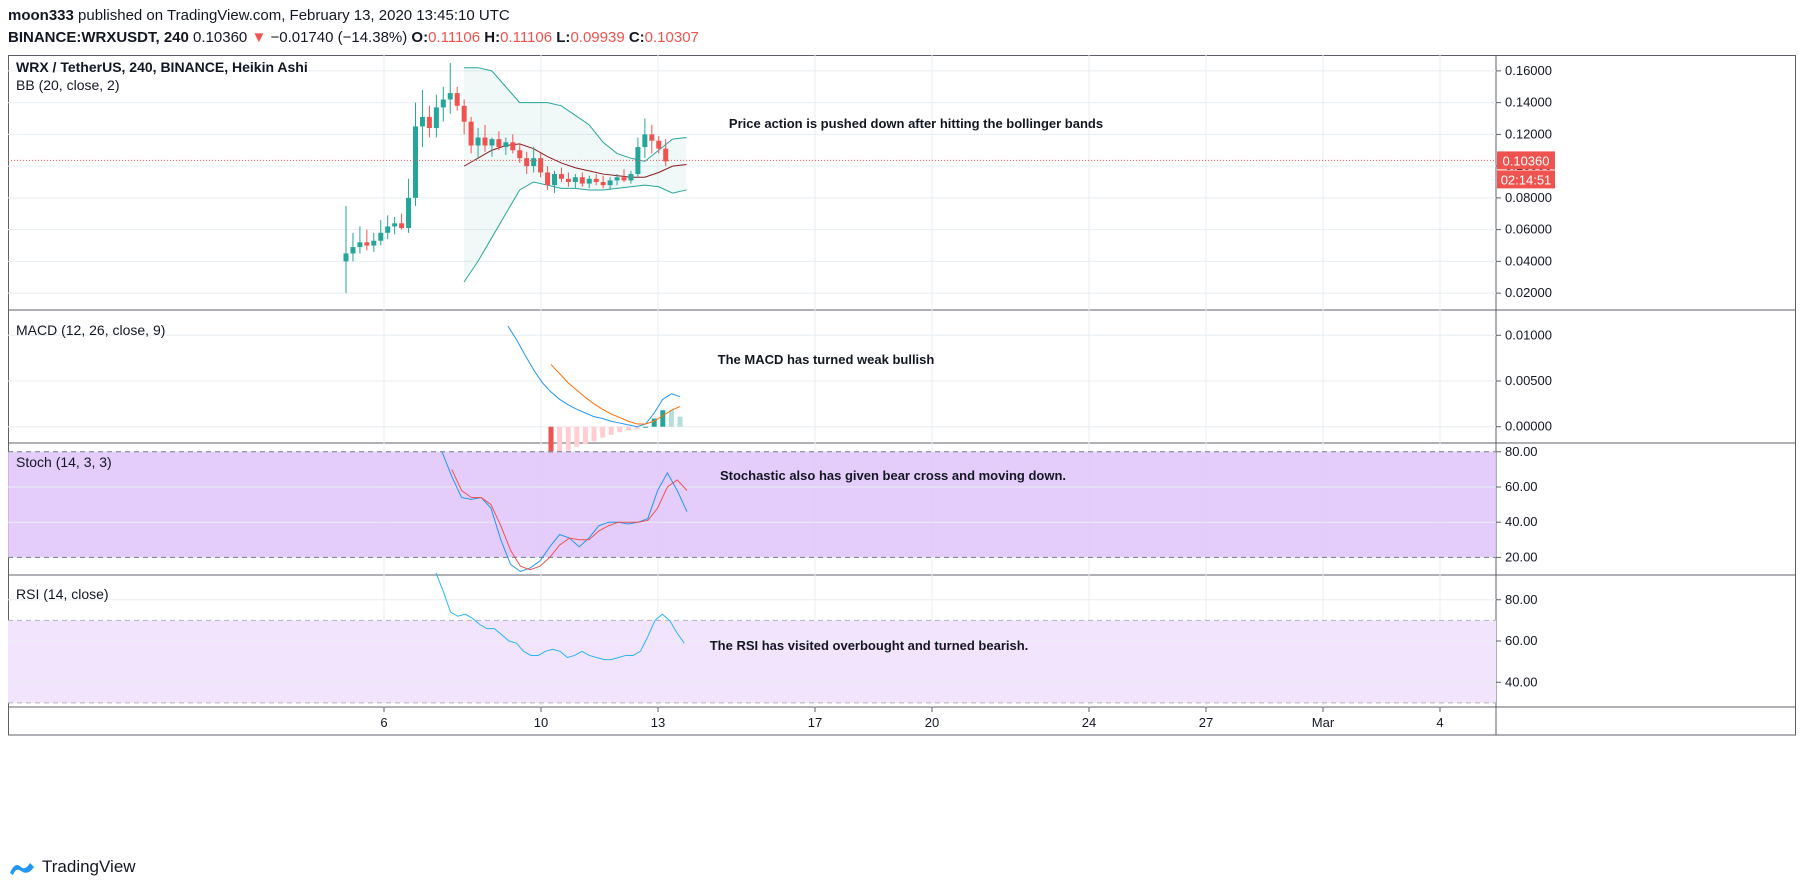  Describe the element at coordinates (64, 462) in the screenshot. I see `stoch-pane-title: Stoch (14, 3, 3)` at that location.